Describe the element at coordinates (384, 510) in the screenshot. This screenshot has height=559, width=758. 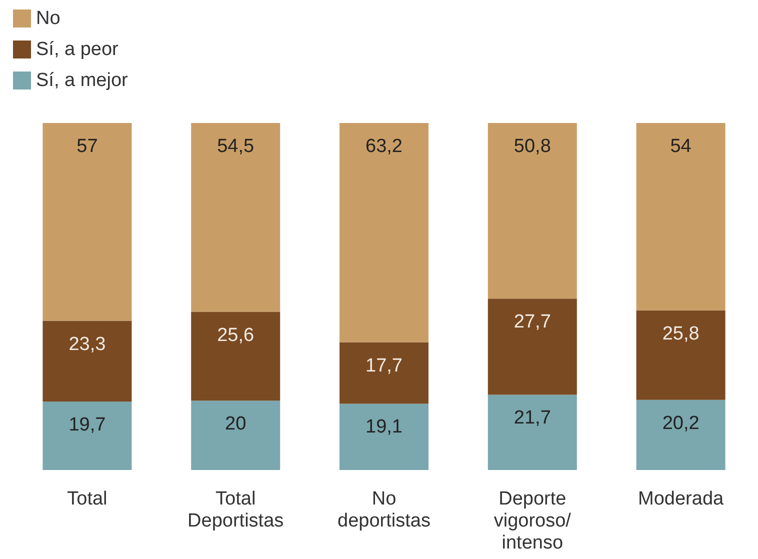
I see `x-tick-label: No deportistas` at that location.